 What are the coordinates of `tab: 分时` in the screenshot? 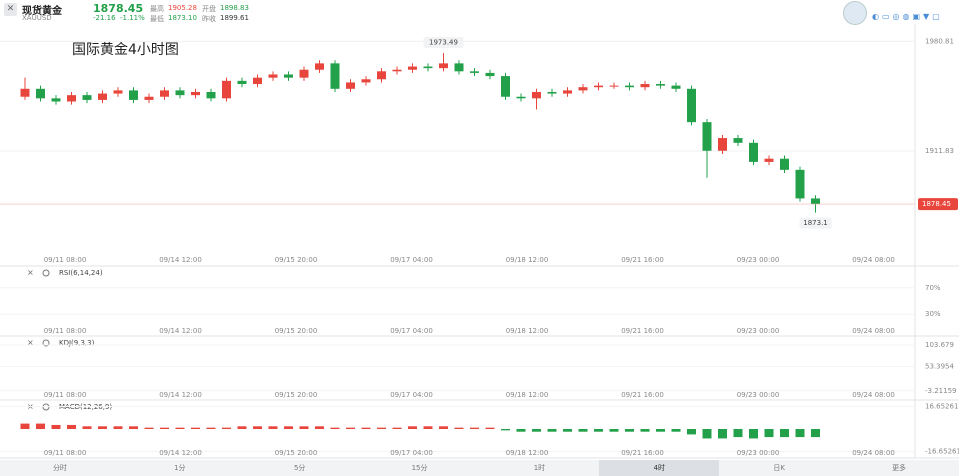 It's located at (59, 468).